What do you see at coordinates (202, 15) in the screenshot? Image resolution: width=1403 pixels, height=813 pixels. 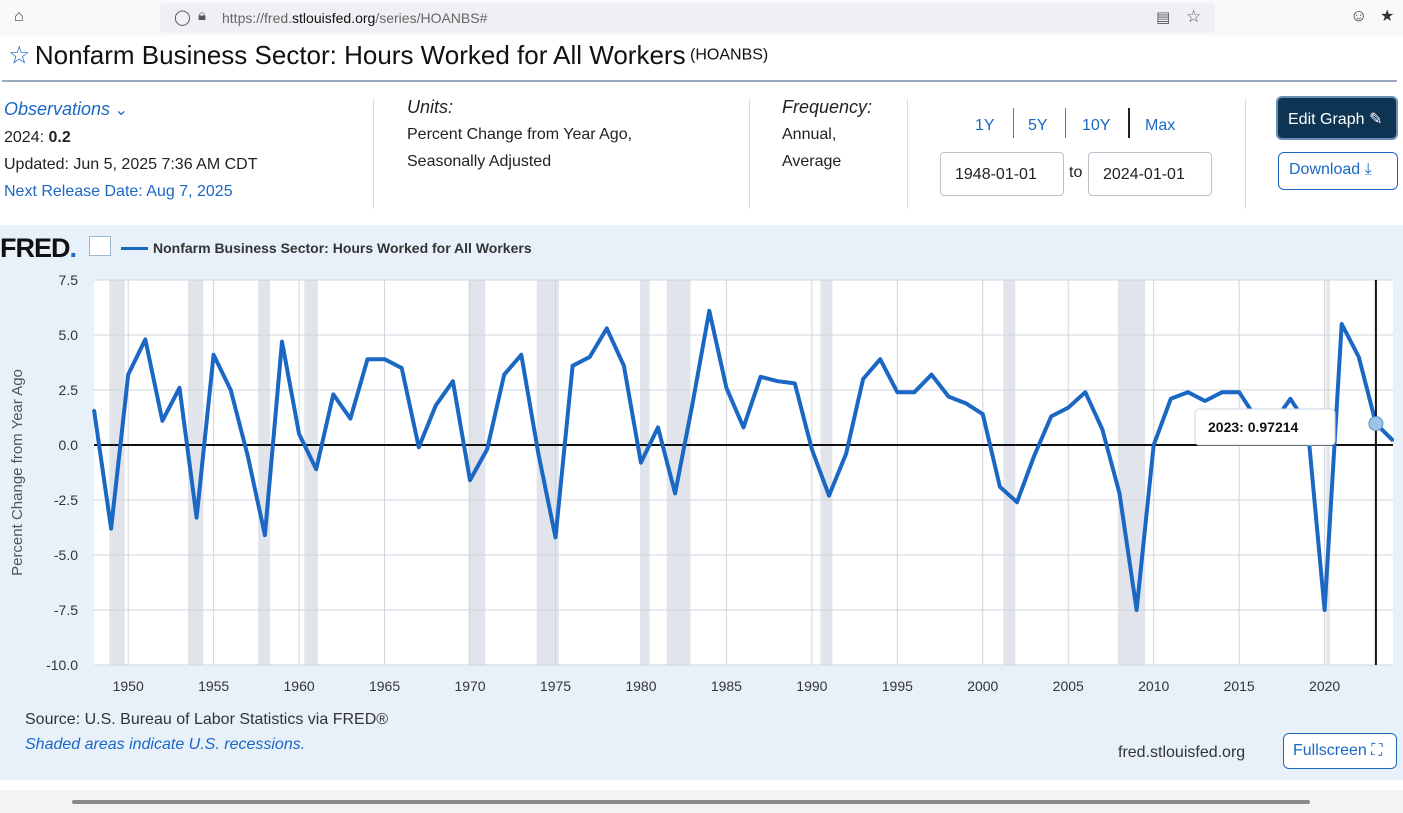 I see `lock-icon: 🔒︎` at bounding box center [202, 15].